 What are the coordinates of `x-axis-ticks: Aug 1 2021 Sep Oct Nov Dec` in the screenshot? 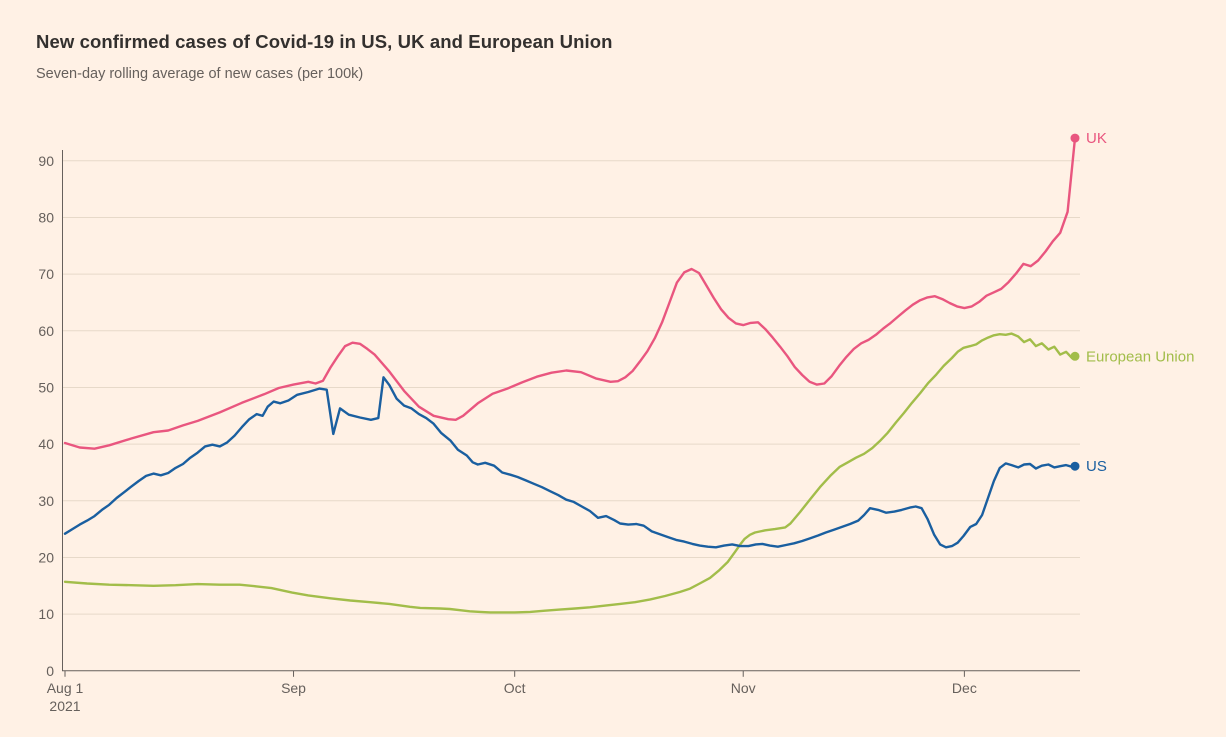 It's located at (512, 692).